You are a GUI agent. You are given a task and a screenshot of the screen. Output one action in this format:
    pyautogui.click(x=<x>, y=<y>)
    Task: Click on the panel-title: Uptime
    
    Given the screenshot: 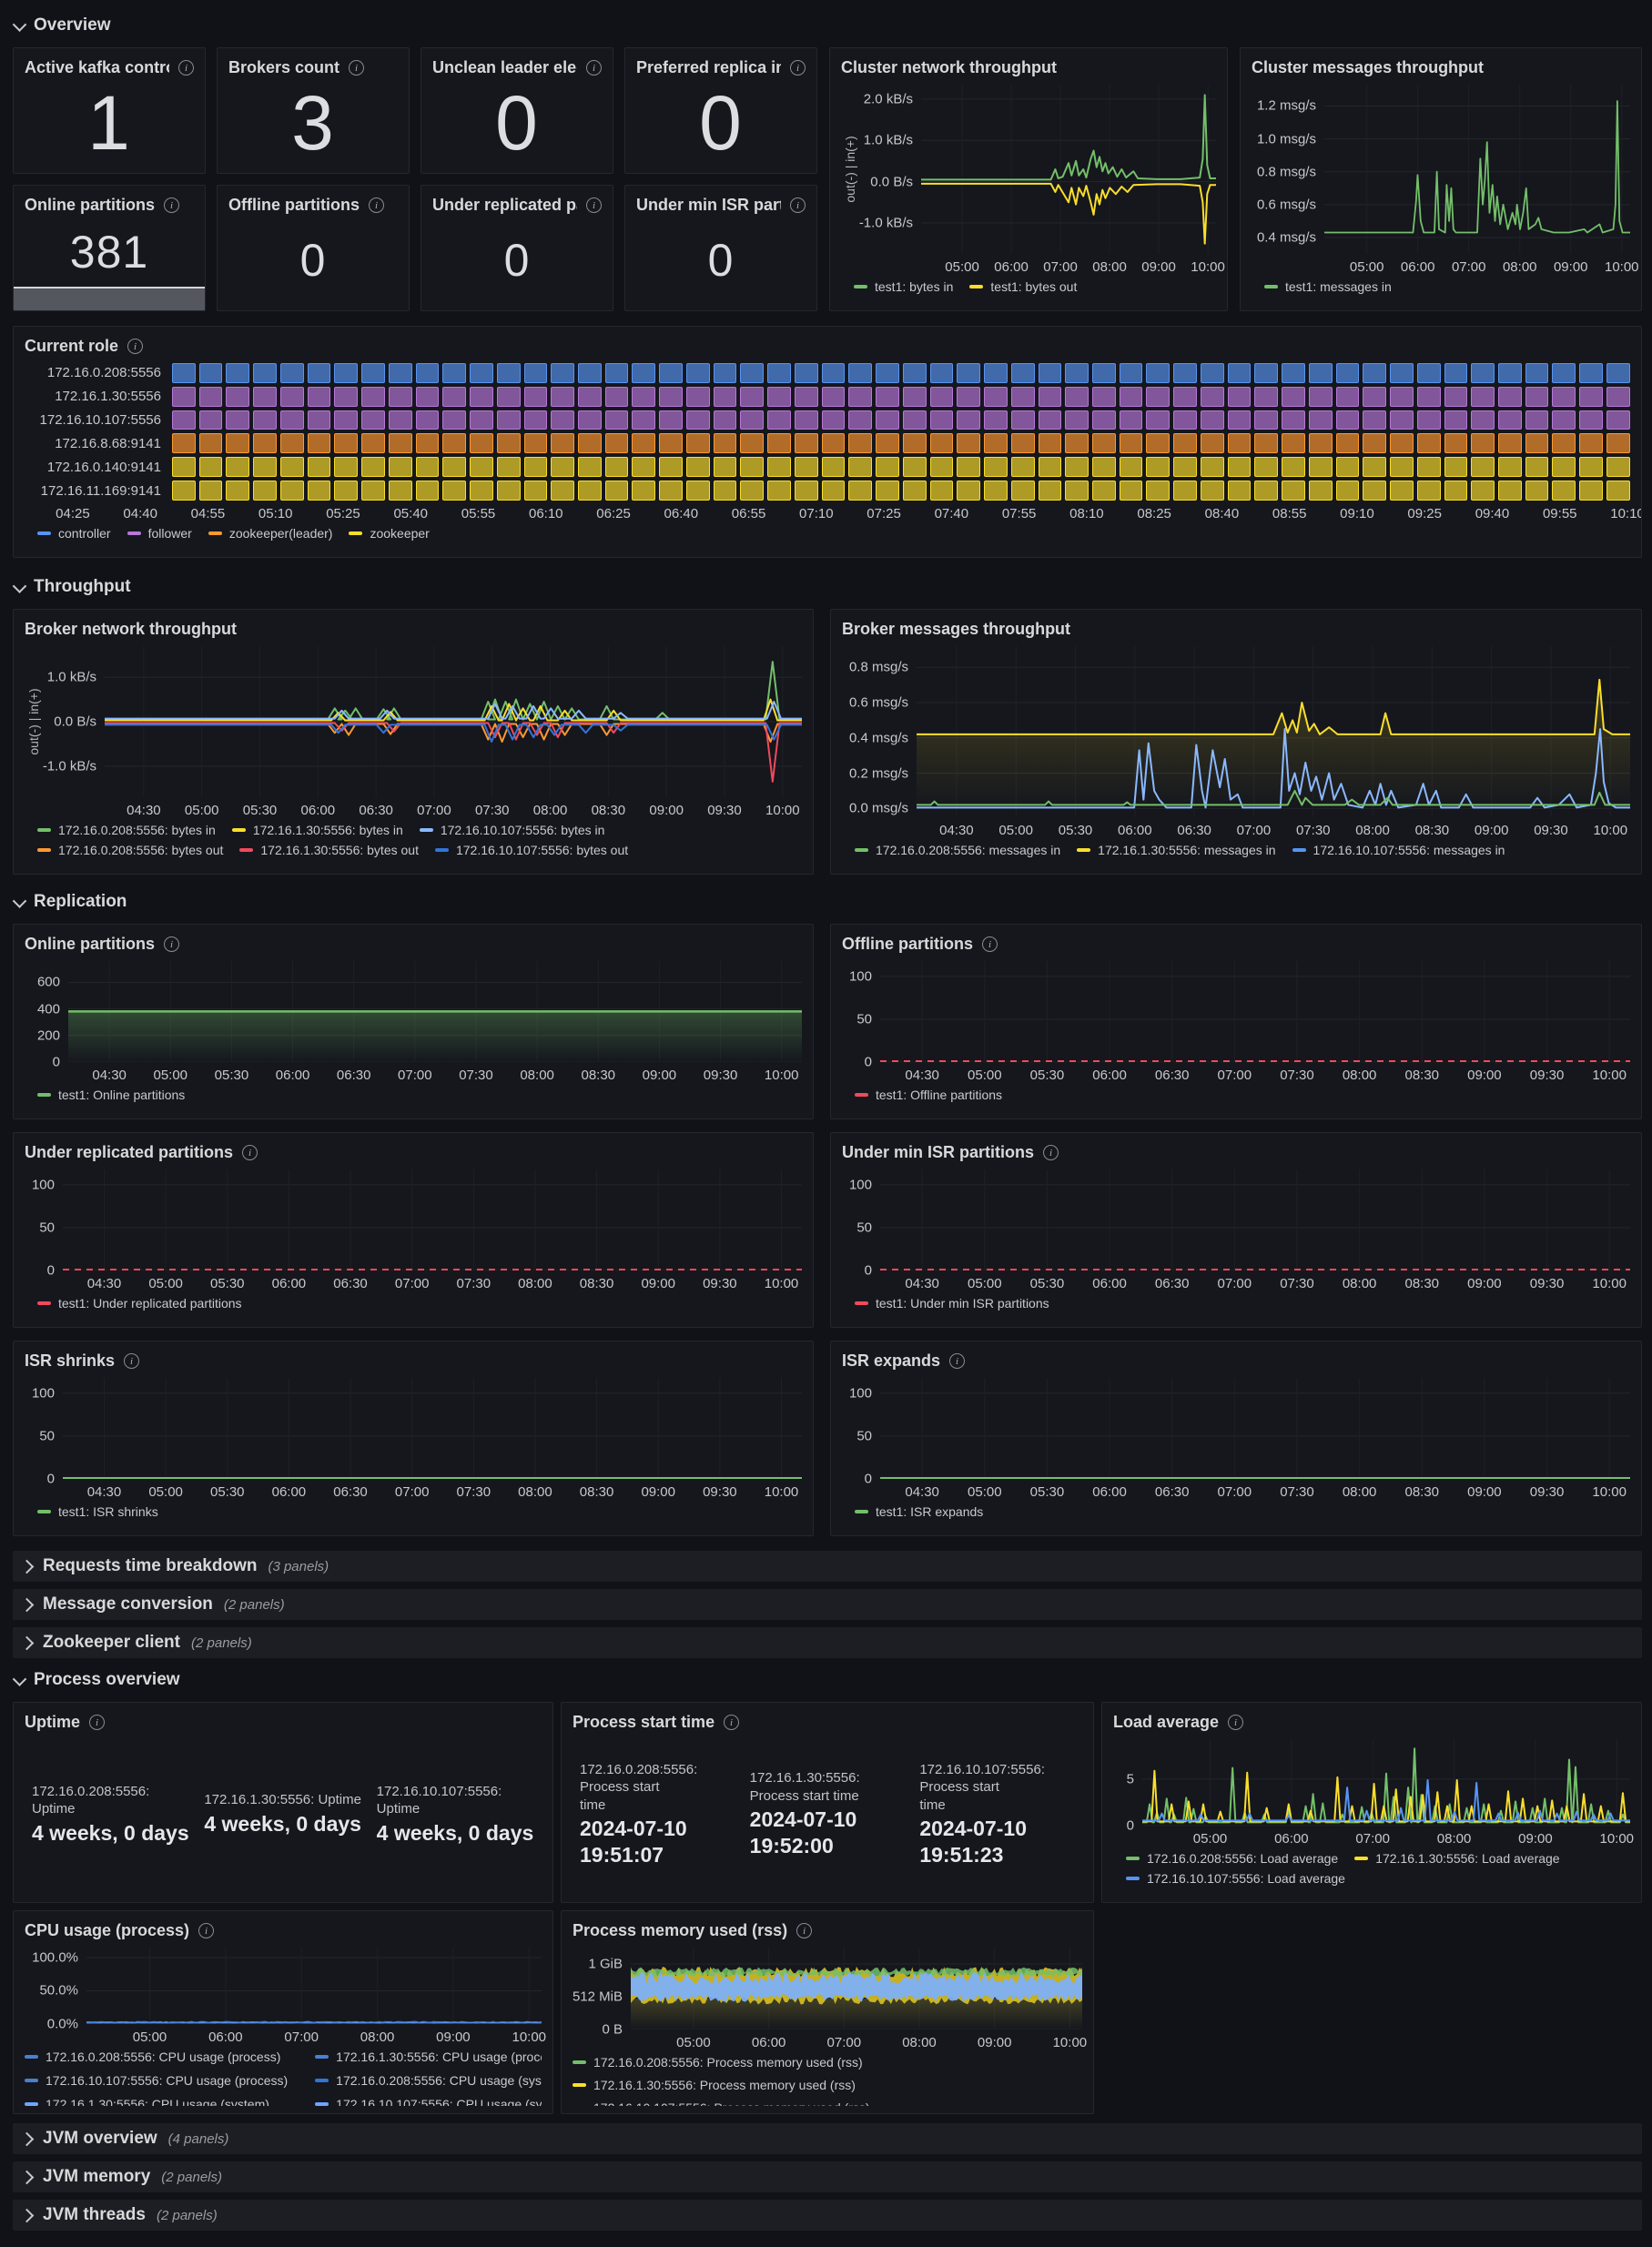 What is the action you would take?
    pyautogui.click(x=53, y=1721)
    